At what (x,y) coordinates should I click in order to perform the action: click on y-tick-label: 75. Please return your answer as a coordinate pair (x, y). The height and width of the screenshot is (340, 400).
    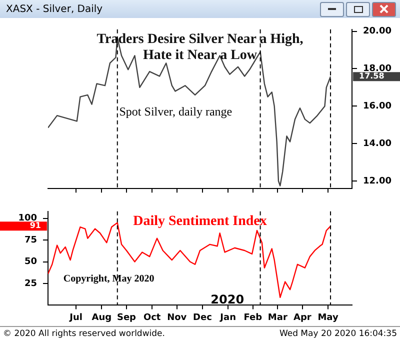
    Looking at the image, I should click on (30, 240).